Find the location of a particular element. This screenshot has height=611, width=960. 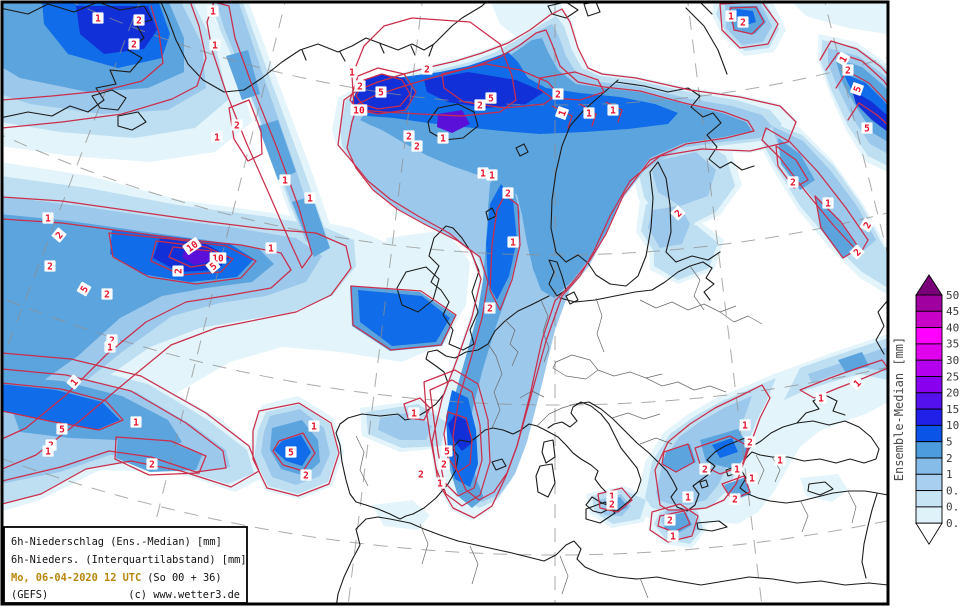

legend-tick-label: 50 is located at coordinates (952, 295).